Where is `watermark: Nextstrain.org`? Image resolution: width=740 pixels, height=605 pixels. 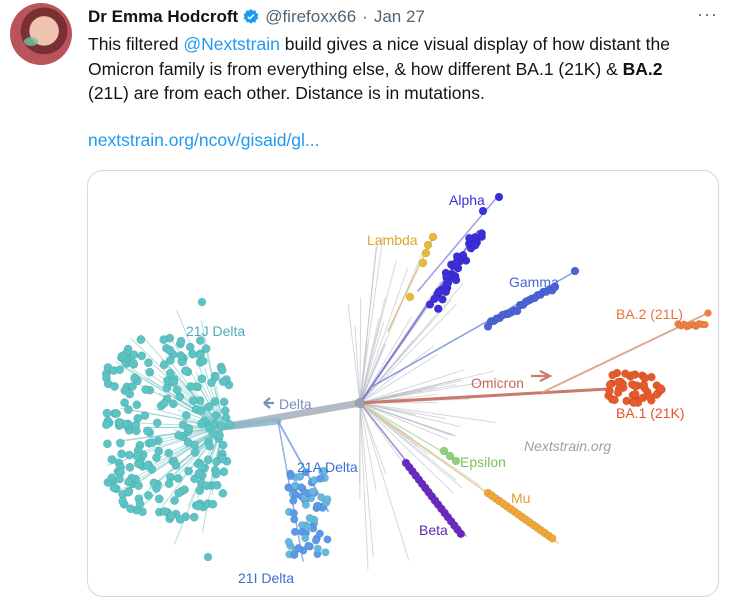 watermark: Nextstrain.org is located at coordinates (567, 446).